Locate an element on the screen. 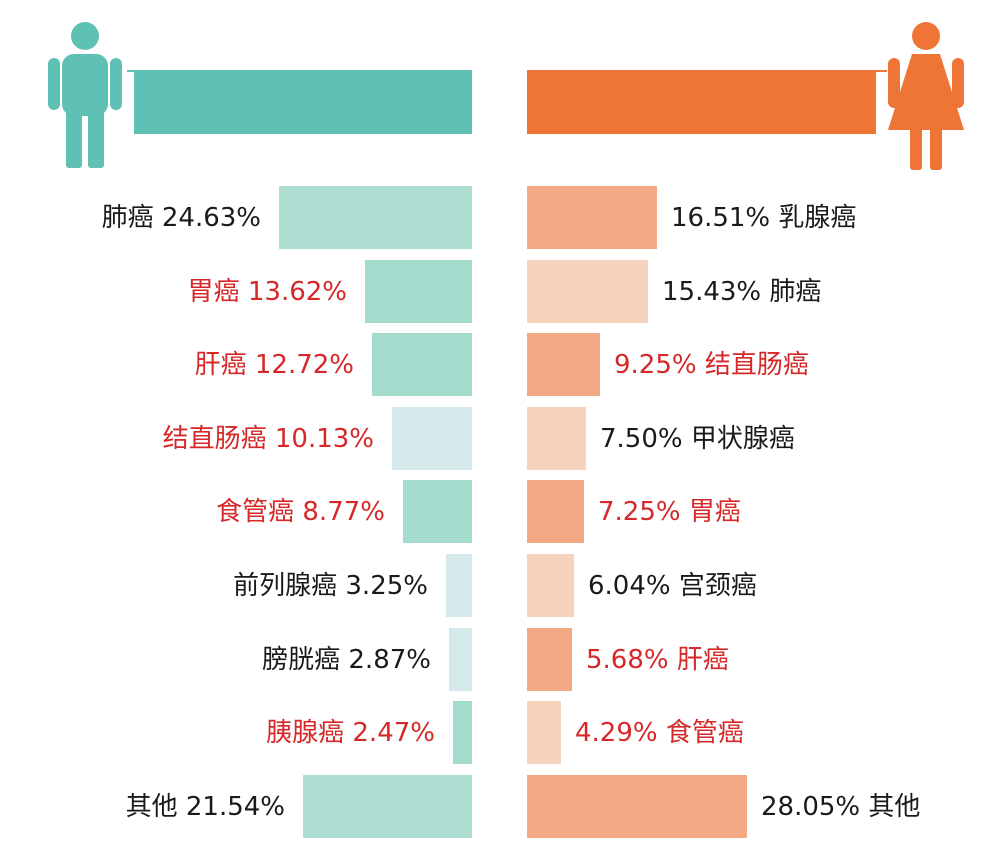  male-label-row-2: 胃癌 13.62% is located at coordinates (267, 292).